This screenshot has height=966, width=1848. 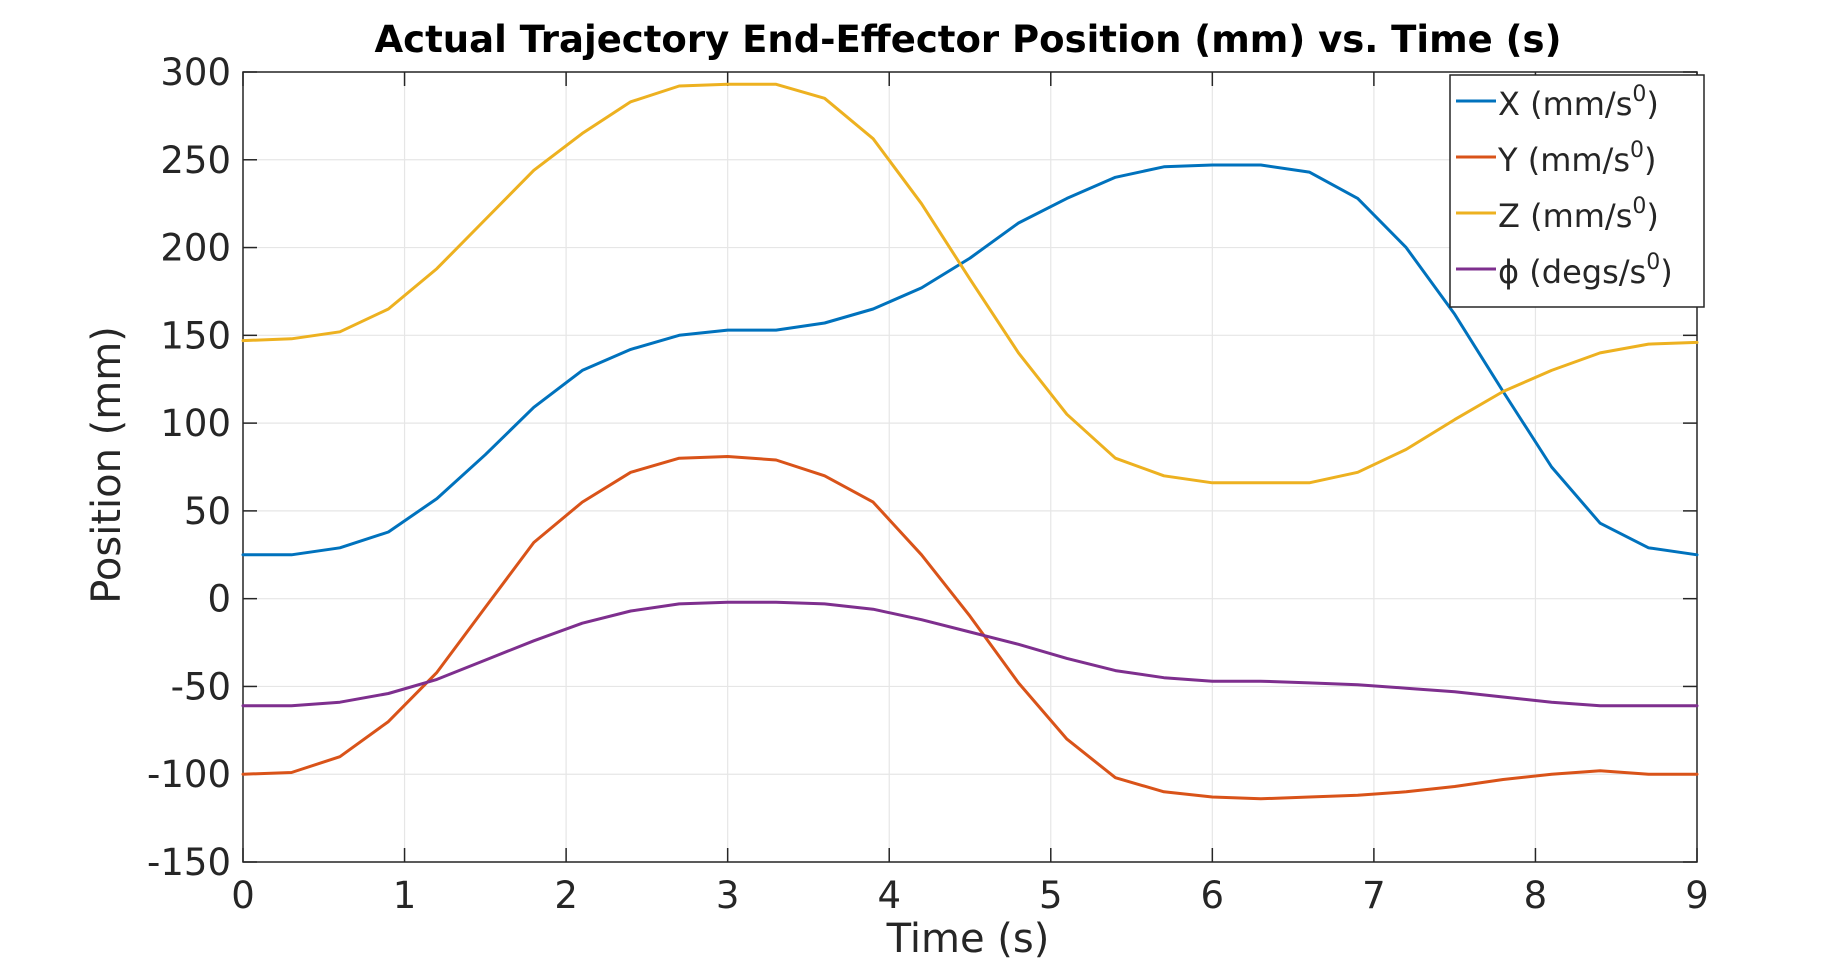 What do you see at coordinates (1697, 895) in the screenshot?
I see `x-tick-label: 9` at bounding box center [1697, 895].